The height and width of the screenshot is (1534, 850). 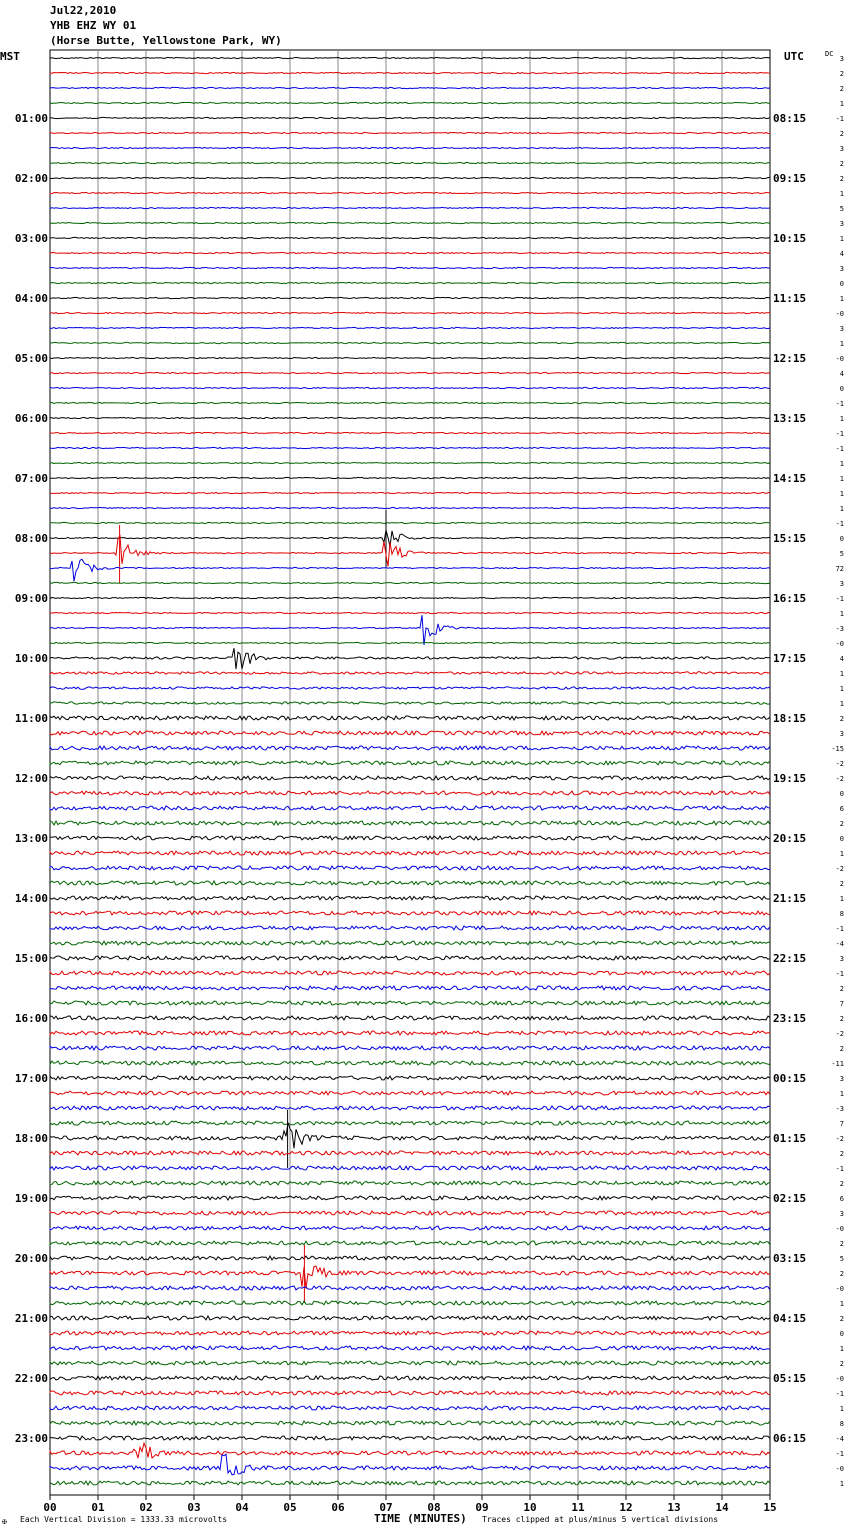 What do you see at coordinates (842, 1424) in the screenshot?
I see `dc-offset-label: 8` at bounding box center [842, 1424].